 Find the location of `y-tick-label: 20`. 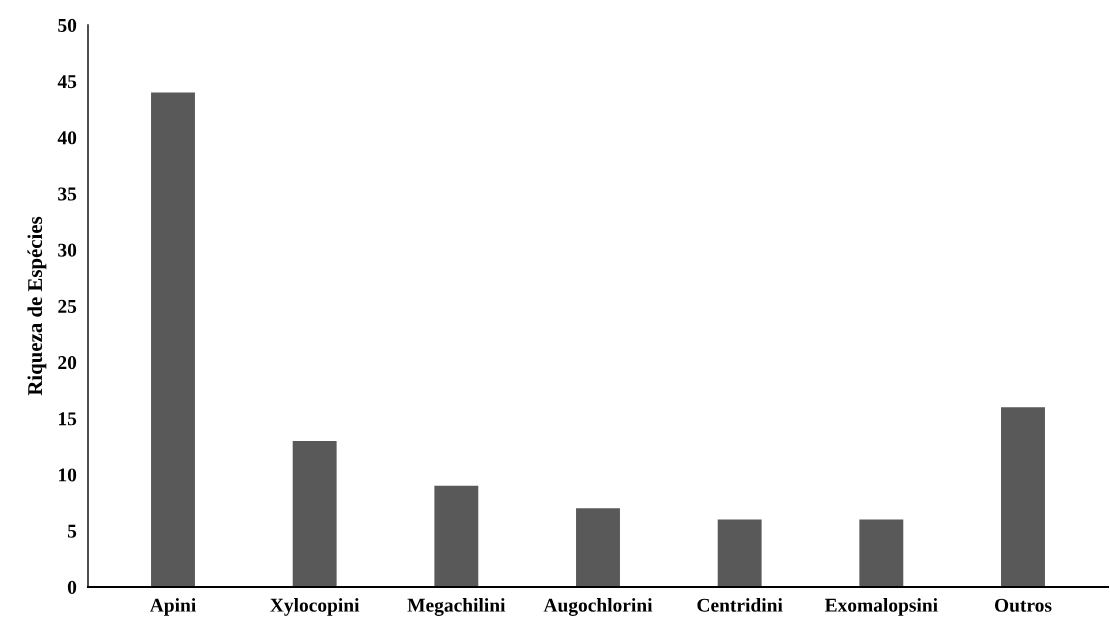

y-tick-label: 20 is located at coordinates (67, 363).